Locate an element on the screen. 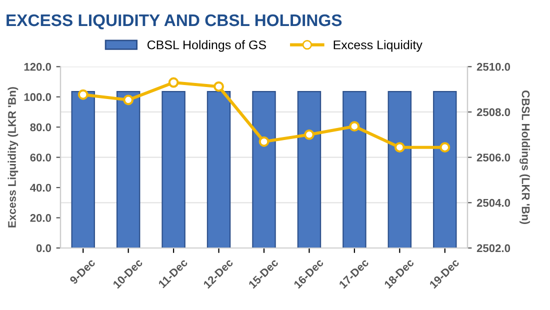 This screenshot has height=310, width=550. y-tick-label: 40.0 is located at coordinates (41, 188).